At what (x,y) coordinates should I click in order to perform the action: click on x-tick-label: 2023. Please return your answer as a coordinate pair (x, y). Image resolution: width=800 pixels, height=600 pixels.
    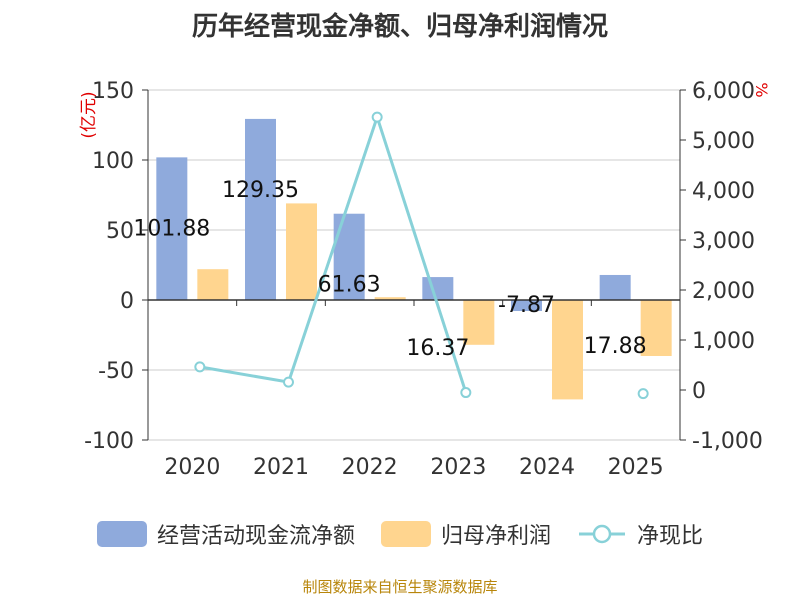
    Looking at the image, I should click on (458, 467).